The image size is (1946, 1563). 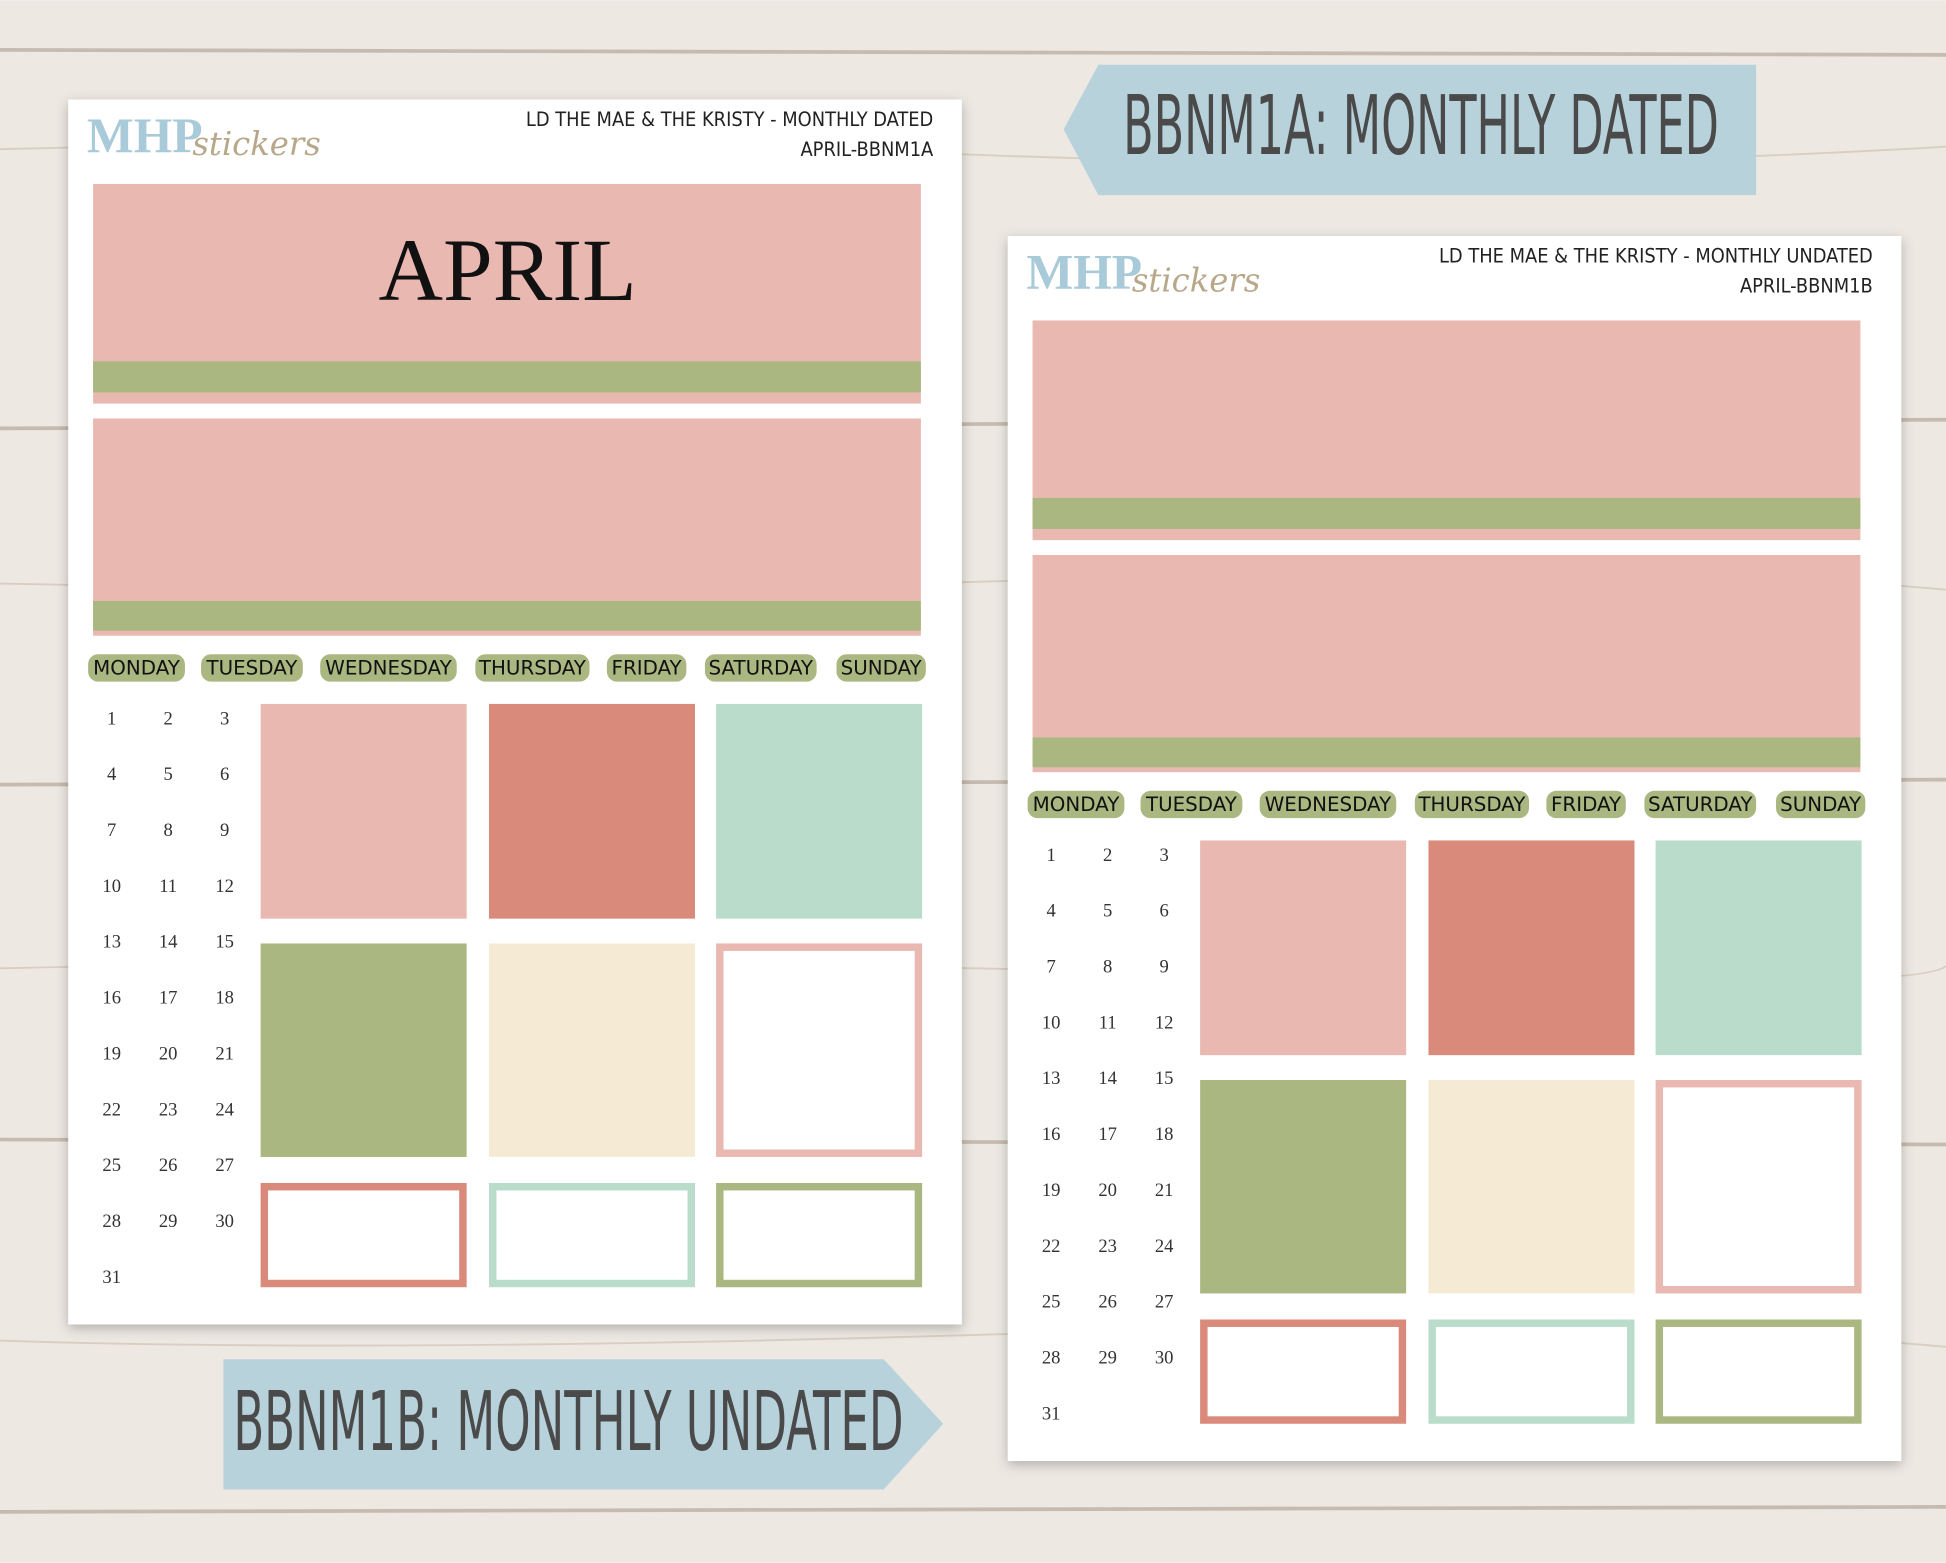 What do you see at coordinates (508, 270) in the screenshot?
I see `month-title: APRIL` at bounding box center [508, 270].